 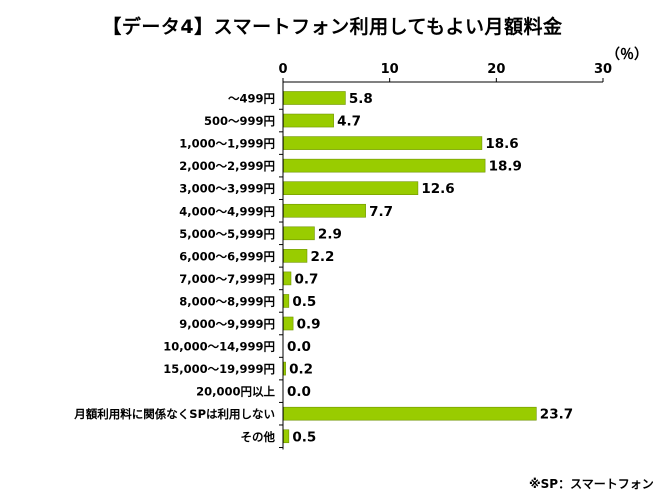 What do you see at coordinates (258, 437) in the screenshot?
I see `category-label: その他` at bounding box center [258, 437].